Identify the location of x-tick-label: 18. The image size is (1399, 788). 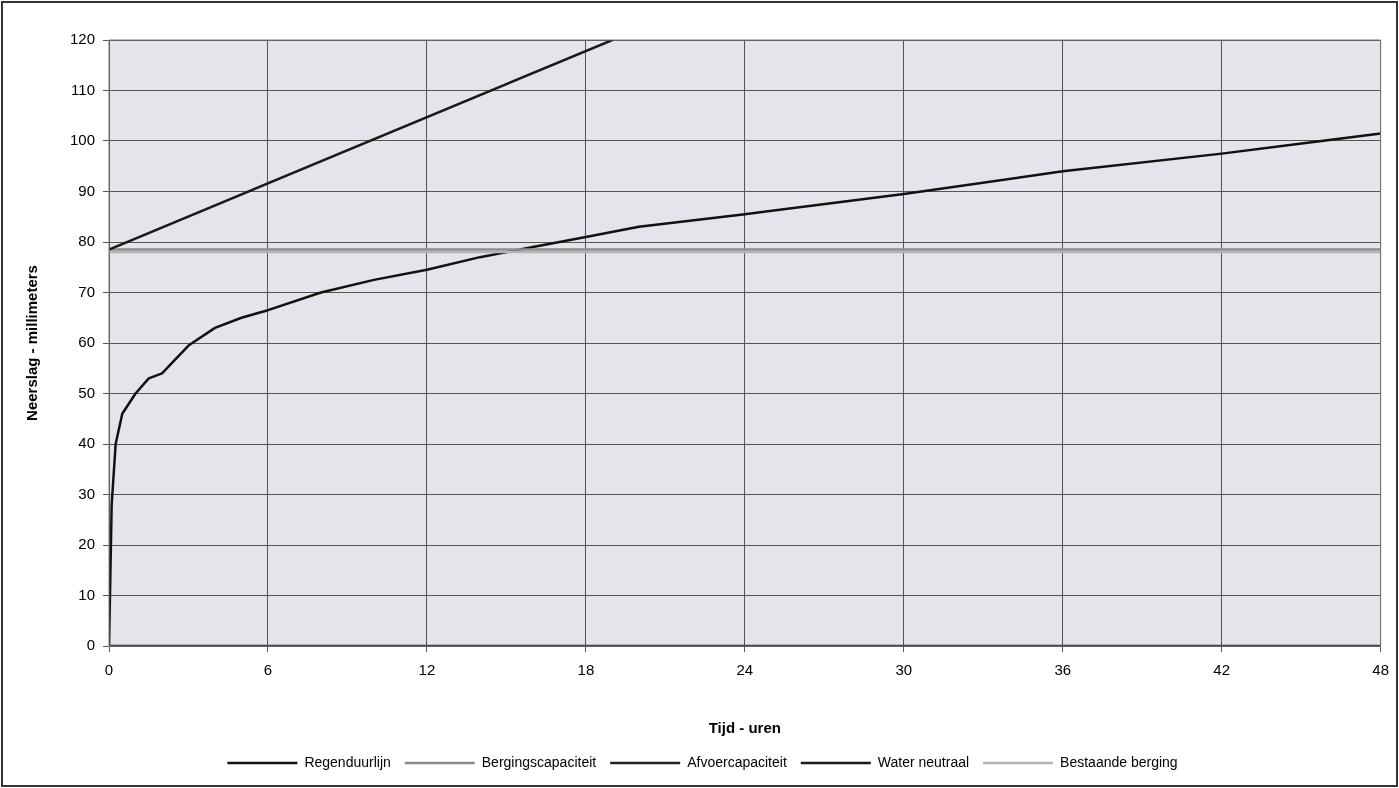
(586, 670).